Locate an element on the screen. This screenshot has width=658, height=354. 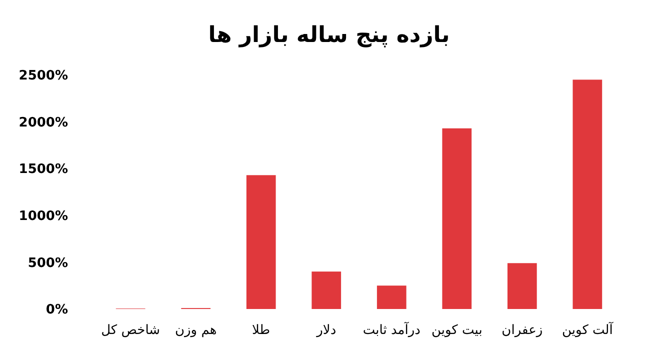
y-tick-label: 2500% is located at coordinates (43, 76).